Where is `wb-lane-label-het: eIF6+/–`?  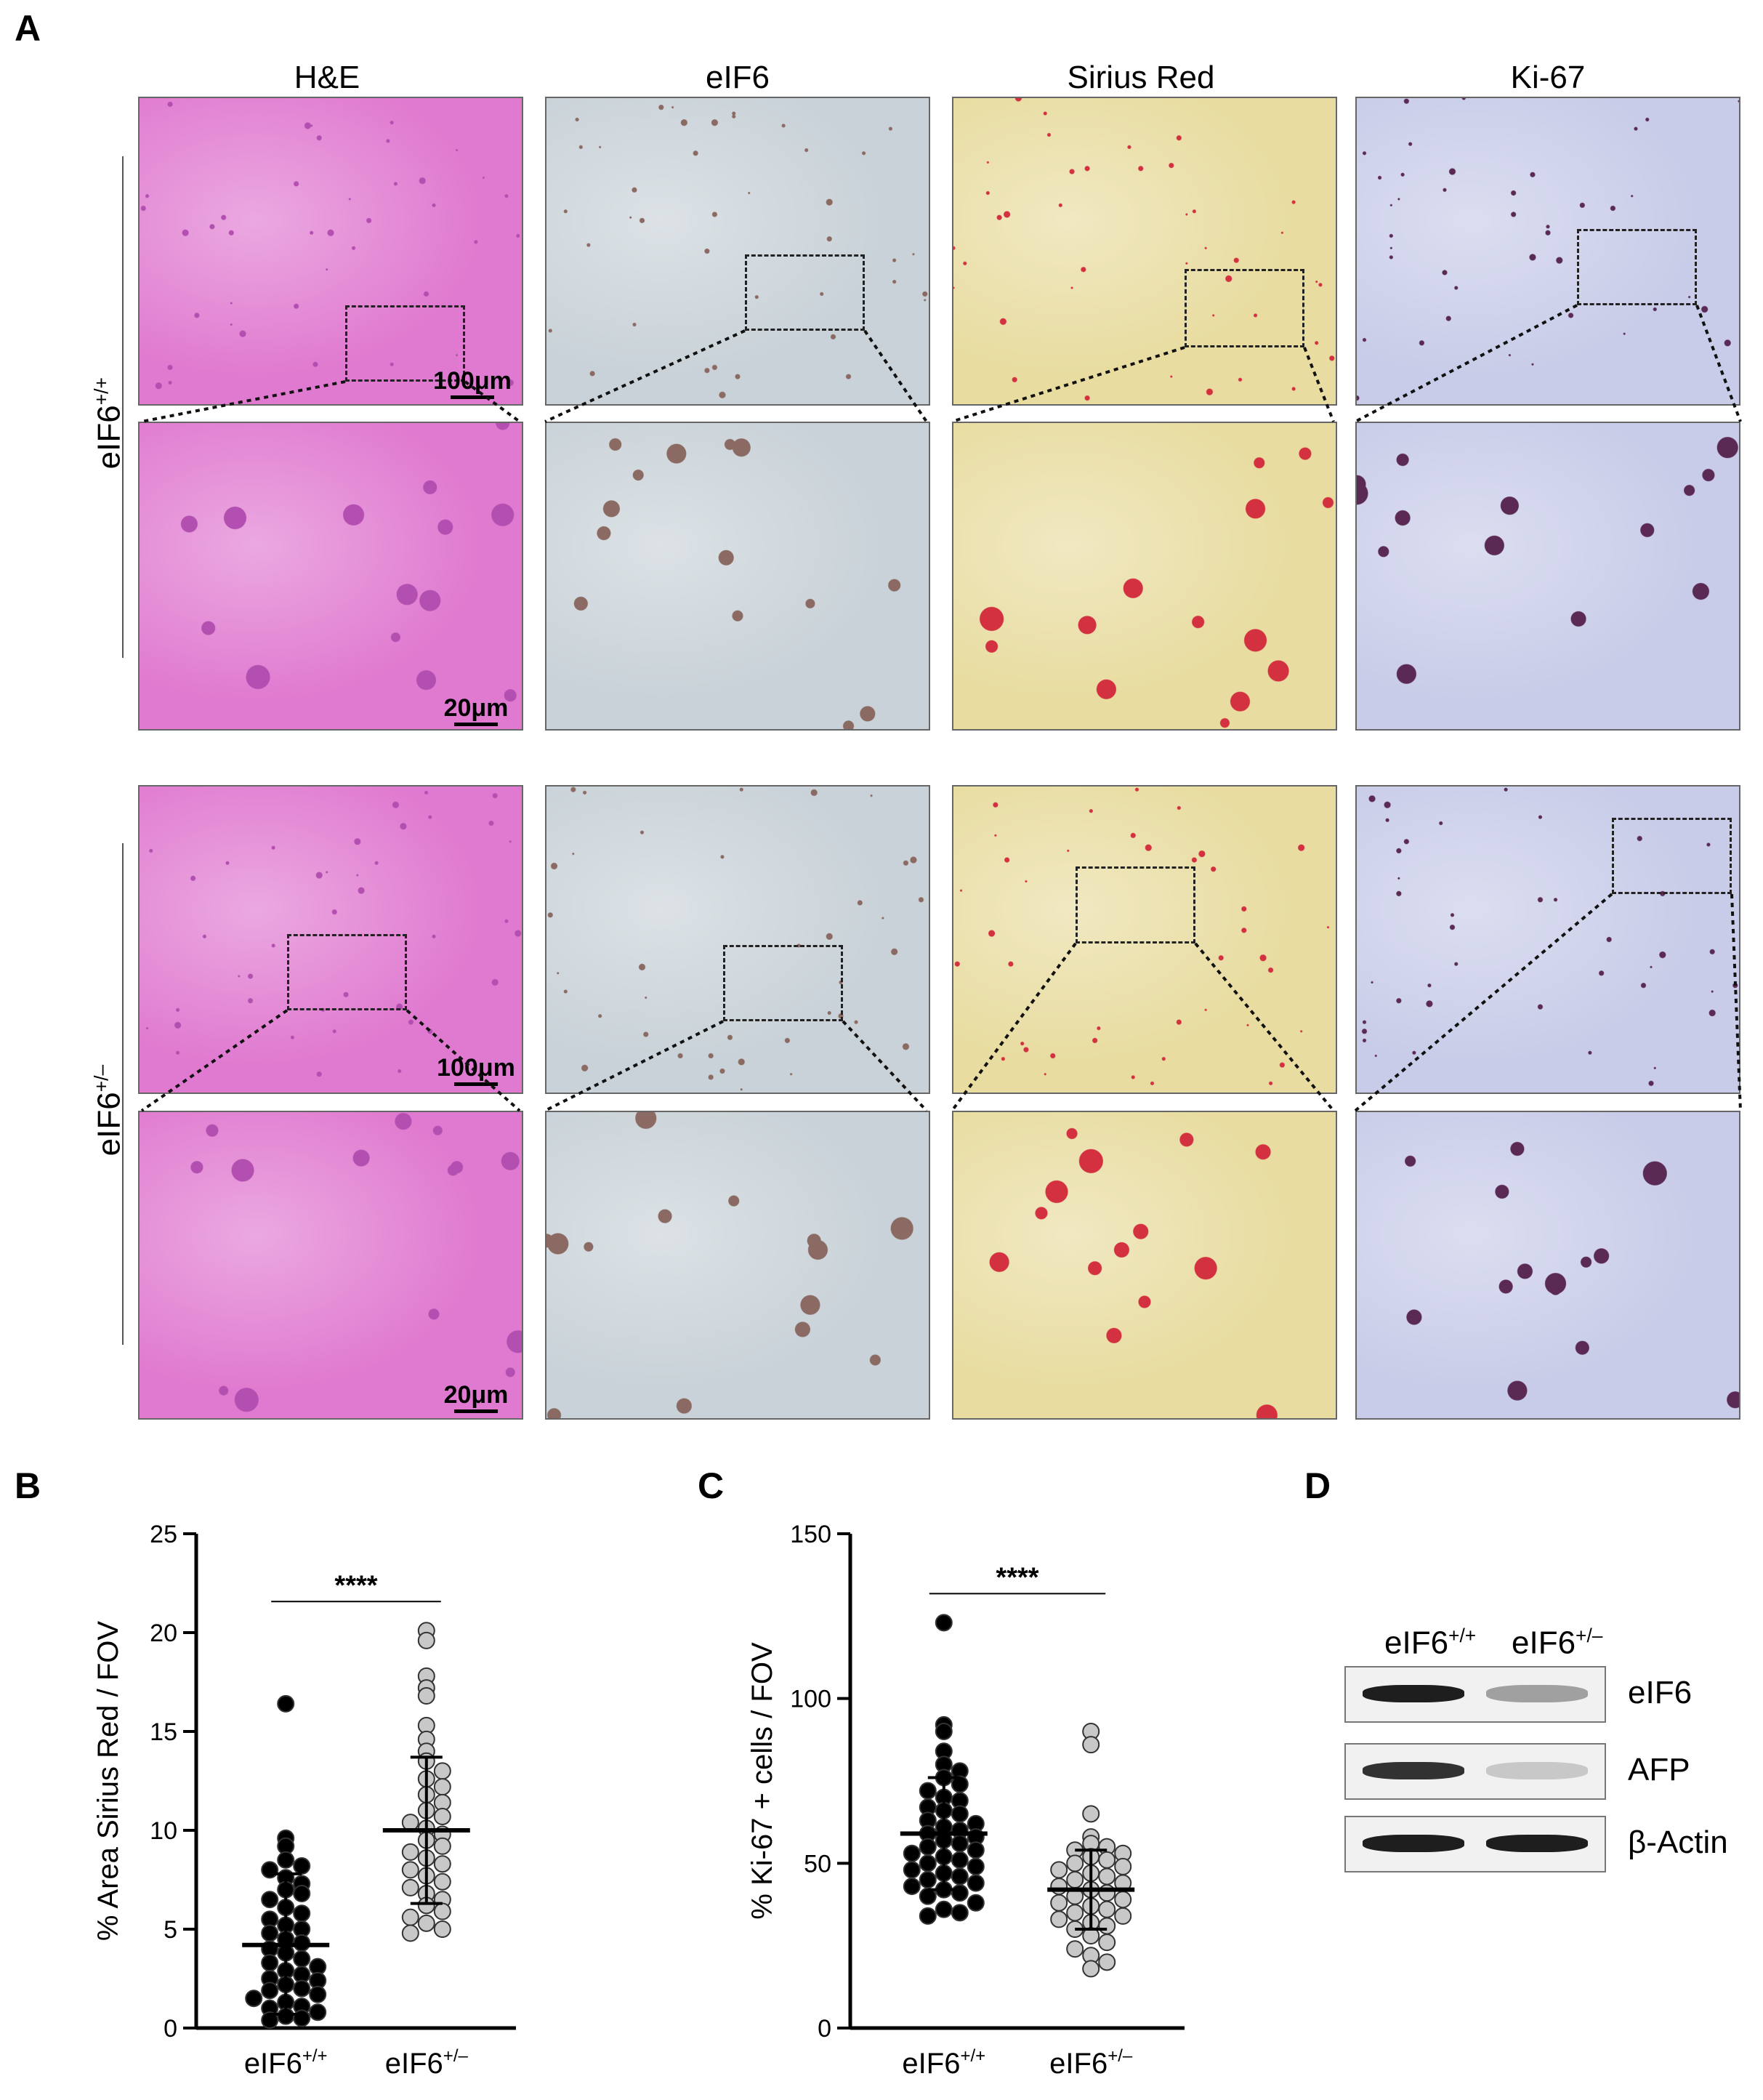
wb-lane-label-het: eIF6+/– is located at coordinates (1557, 1643).